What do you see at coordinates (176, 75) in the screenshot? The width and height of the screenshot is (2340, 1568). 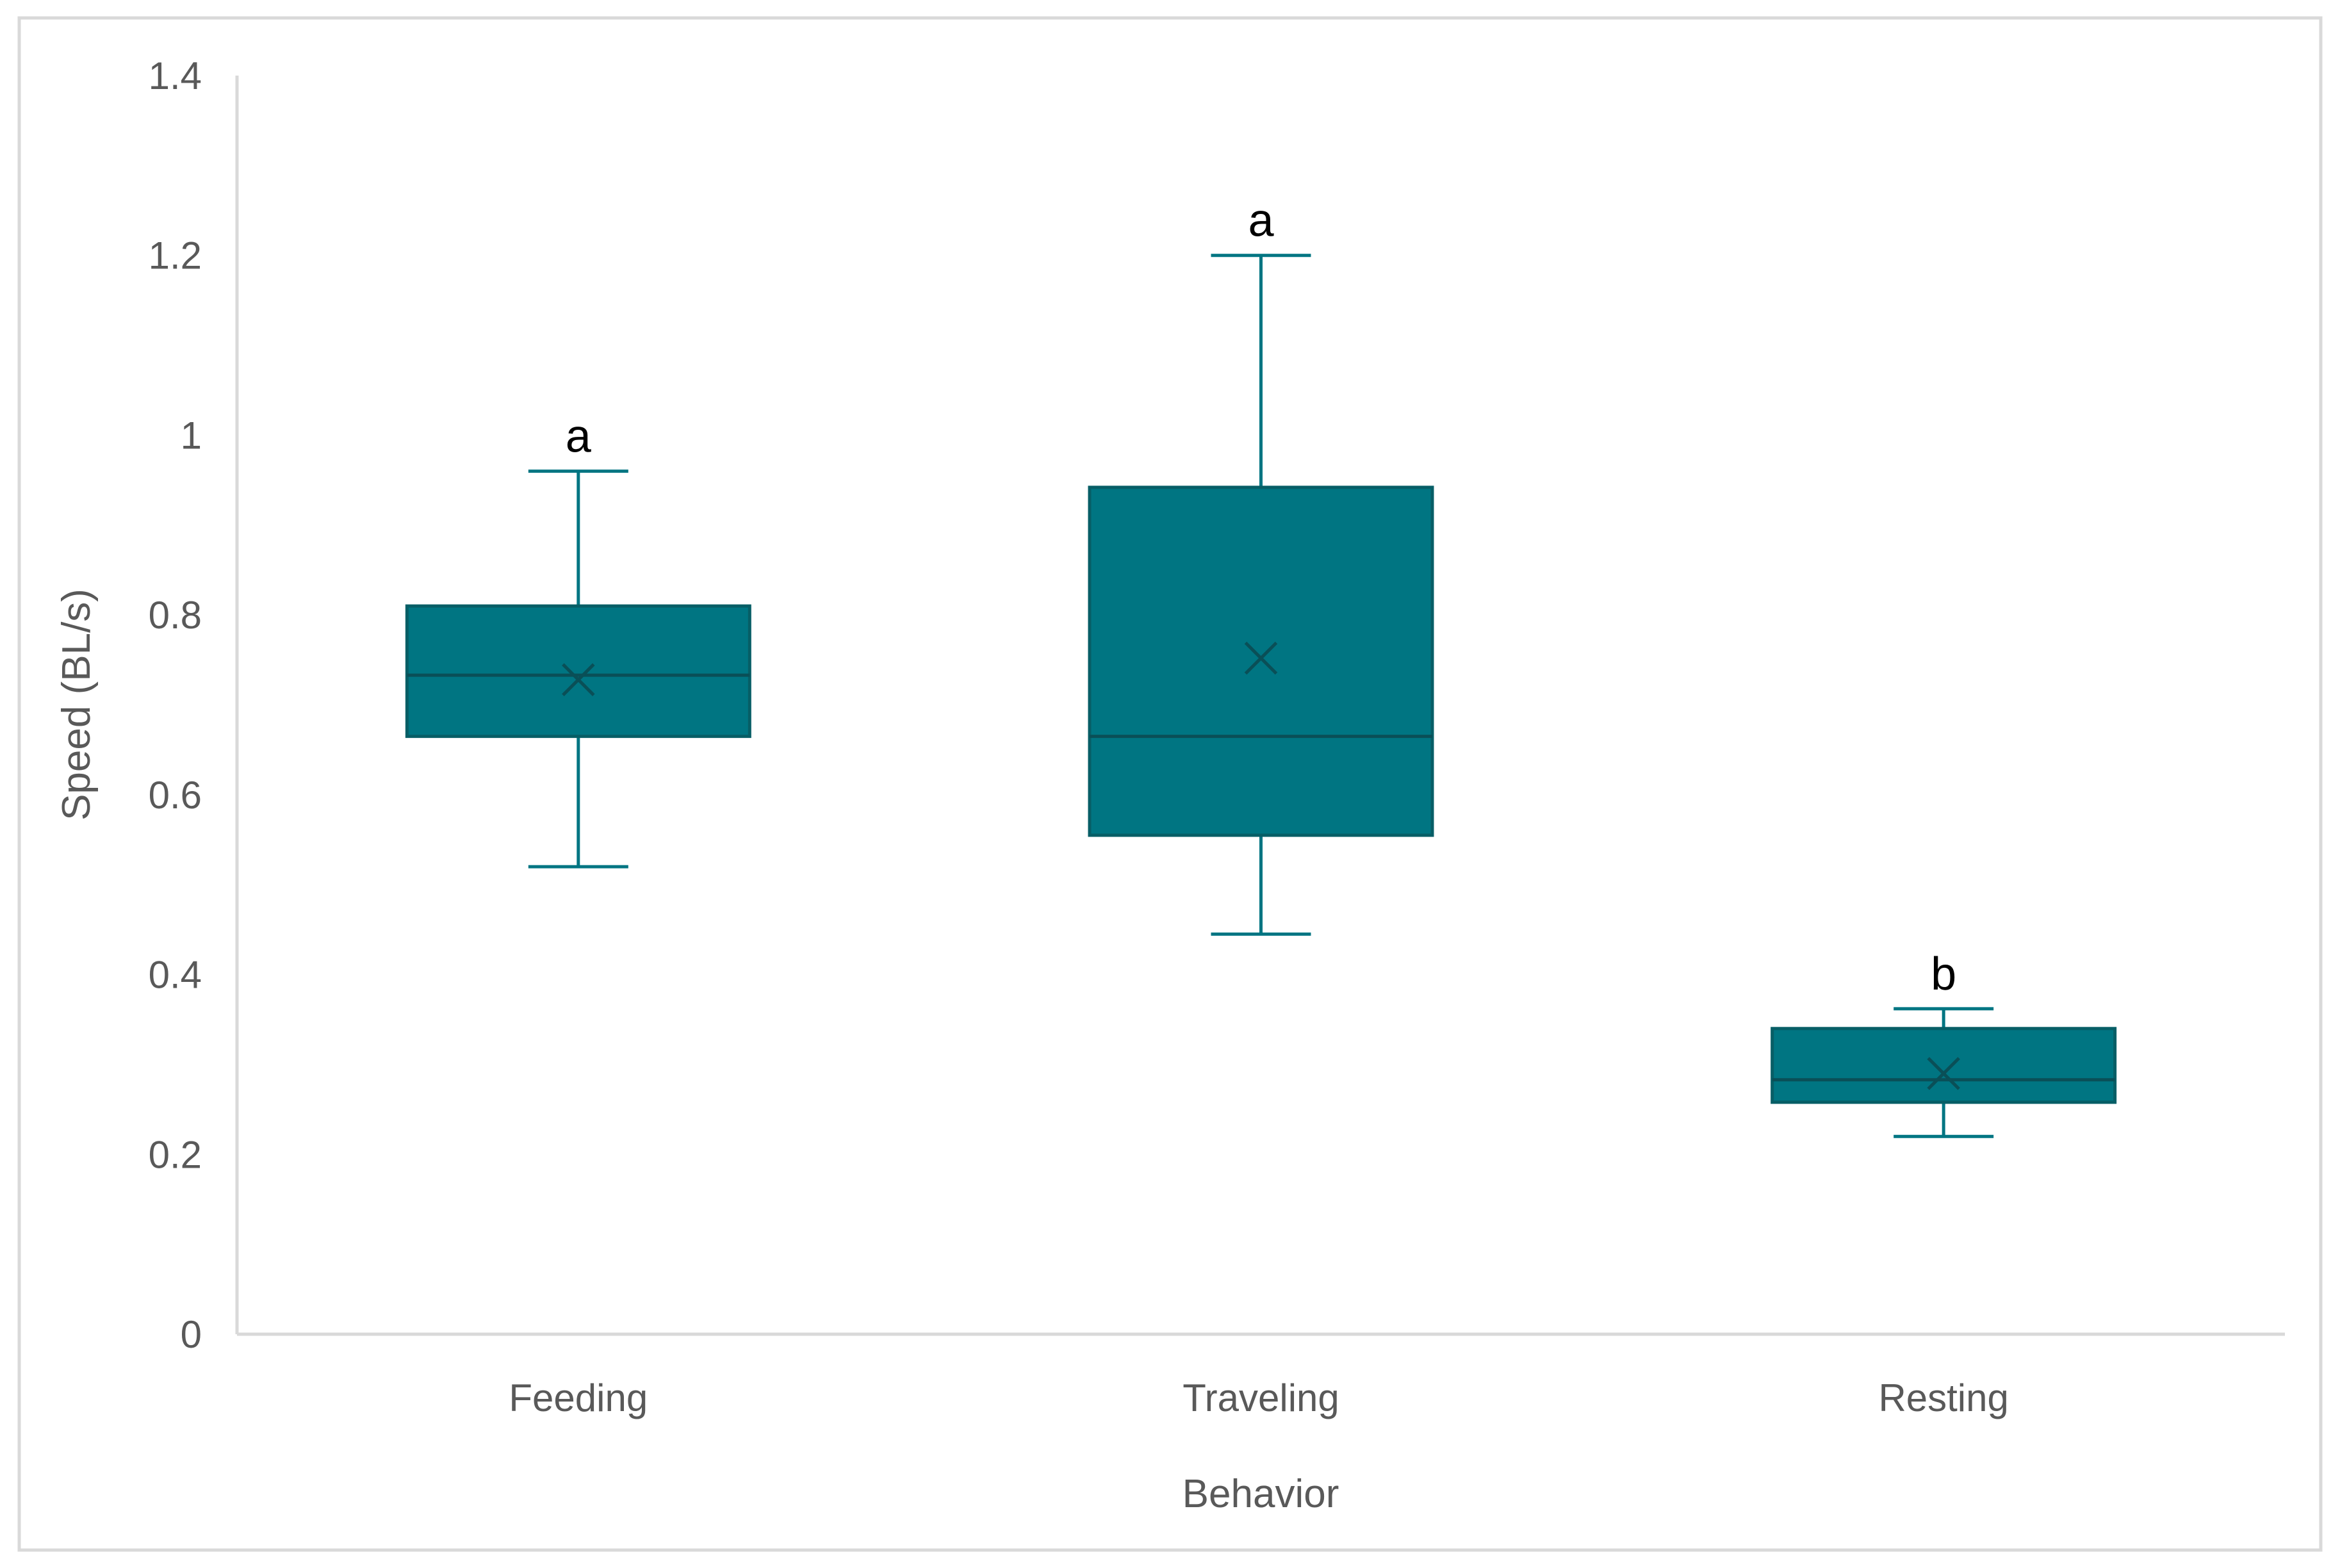 I see `y-tick-label: 1.4` at bounding box center [176, 75].